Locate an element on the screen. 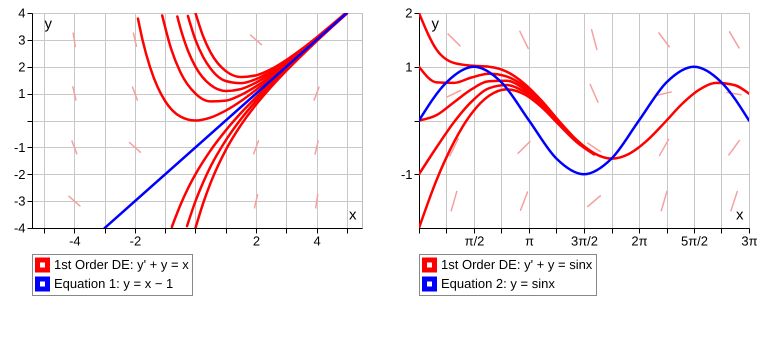 This screenshot has height=337, width=775. x-tick-label: 3π/2 is located at coordinates (584, 241).